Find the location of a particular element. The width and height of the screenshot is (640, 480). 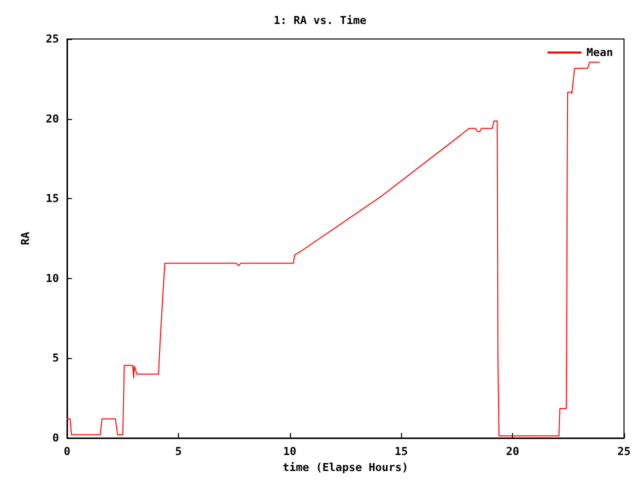

legend-label: Mean is located at coordinates (600, 52).